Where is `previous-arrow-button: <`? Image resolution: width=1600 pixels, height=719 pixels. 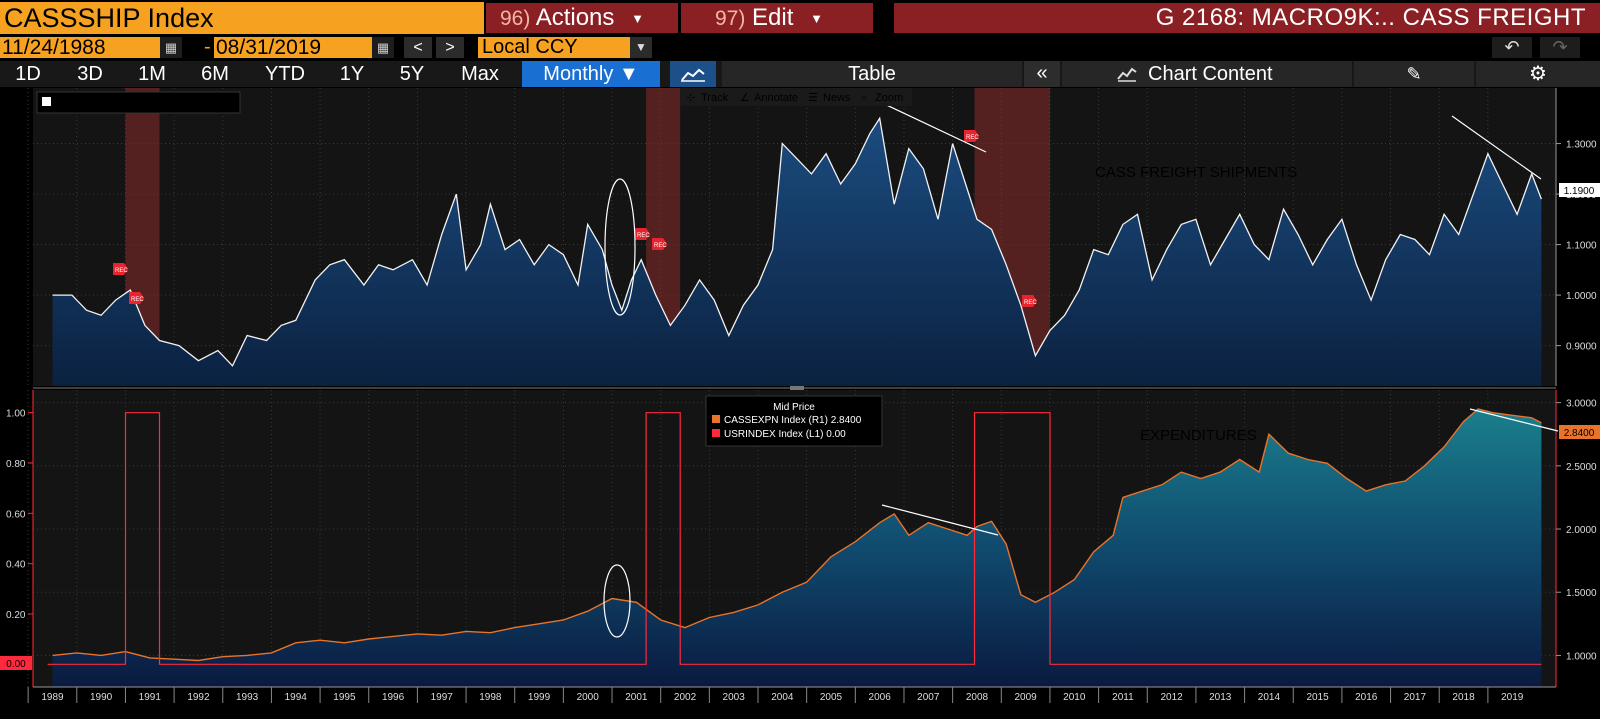
previous-arrow-button: < is located at coordinates (418, 47).